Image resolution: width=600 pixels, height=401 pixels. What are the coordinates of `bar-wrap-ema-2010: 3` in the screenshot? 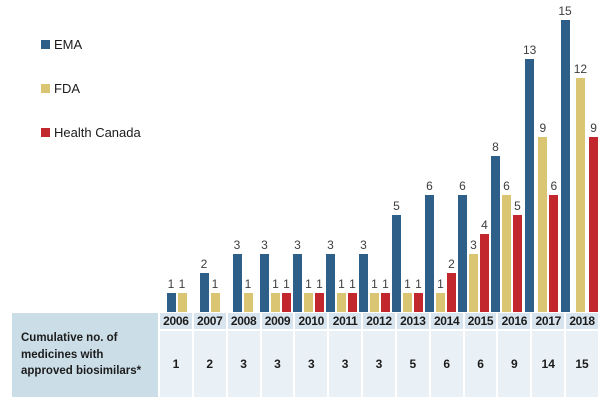 It's located at (297, 274).